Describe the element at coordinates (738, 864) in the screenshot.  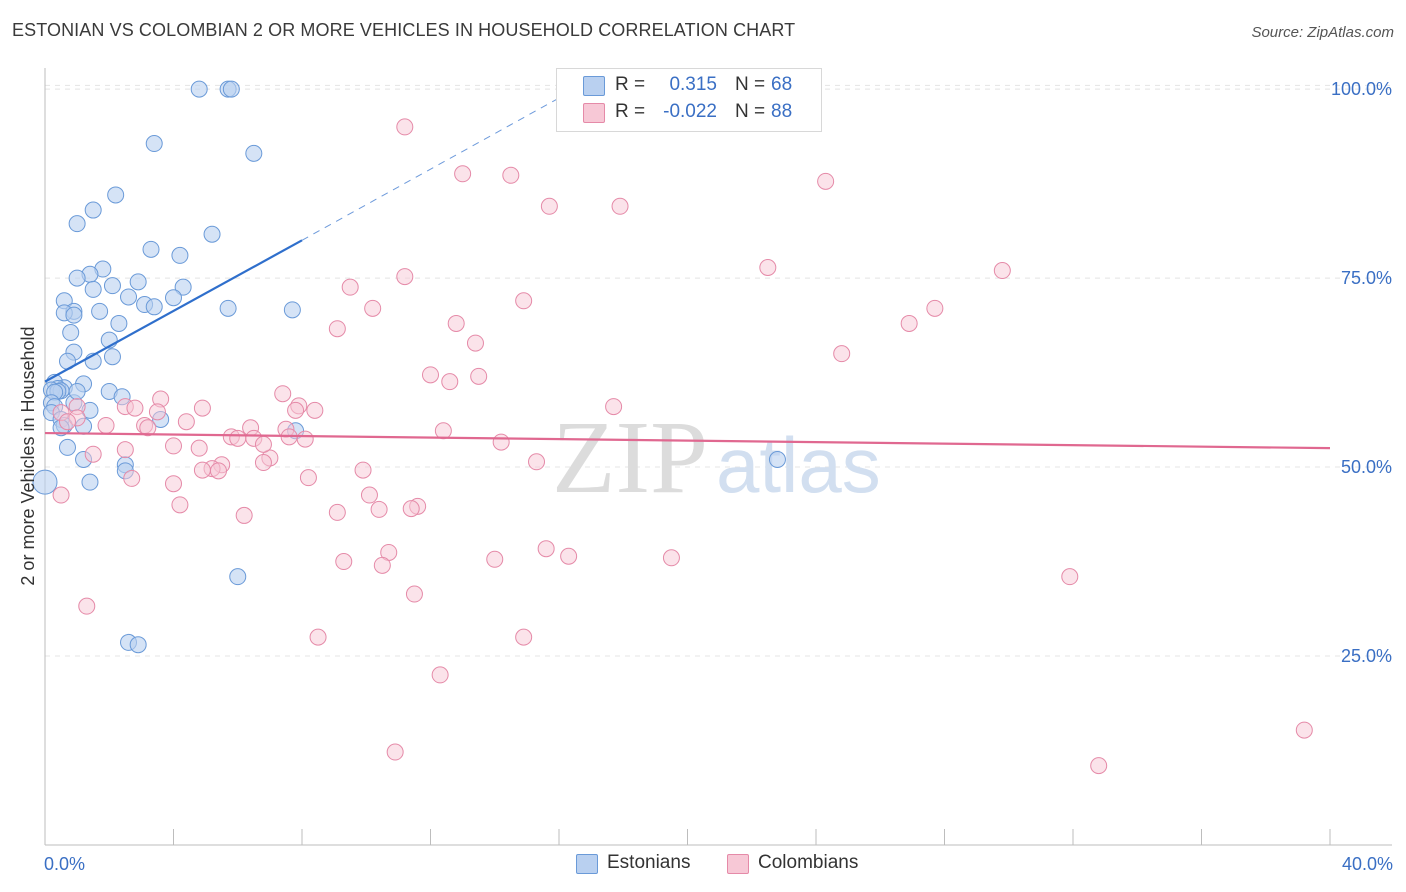
I see `colombians-legend-swatch` at that location.